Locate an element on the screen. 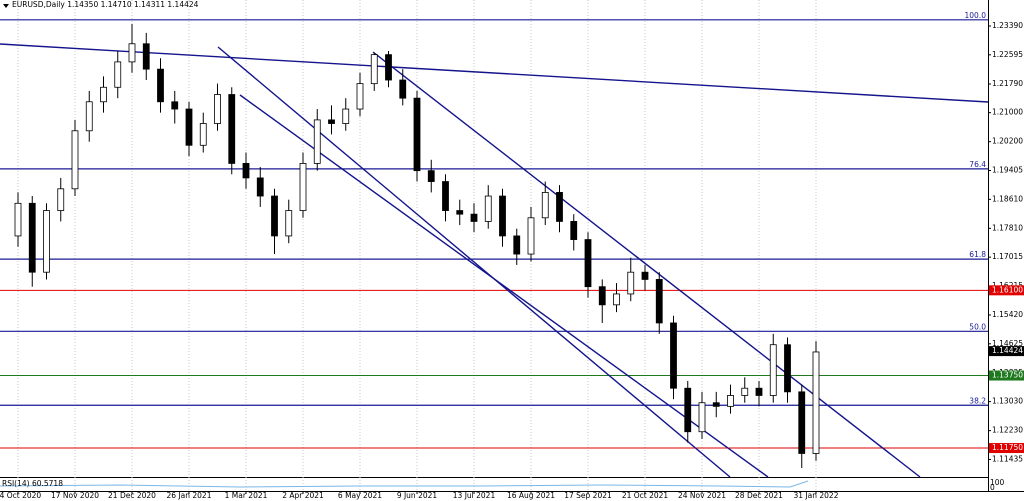 The width and height of the screenshot is (1024, 501). x-tick-label: 2 Apr 2021 is located at coordinates (303, 495).